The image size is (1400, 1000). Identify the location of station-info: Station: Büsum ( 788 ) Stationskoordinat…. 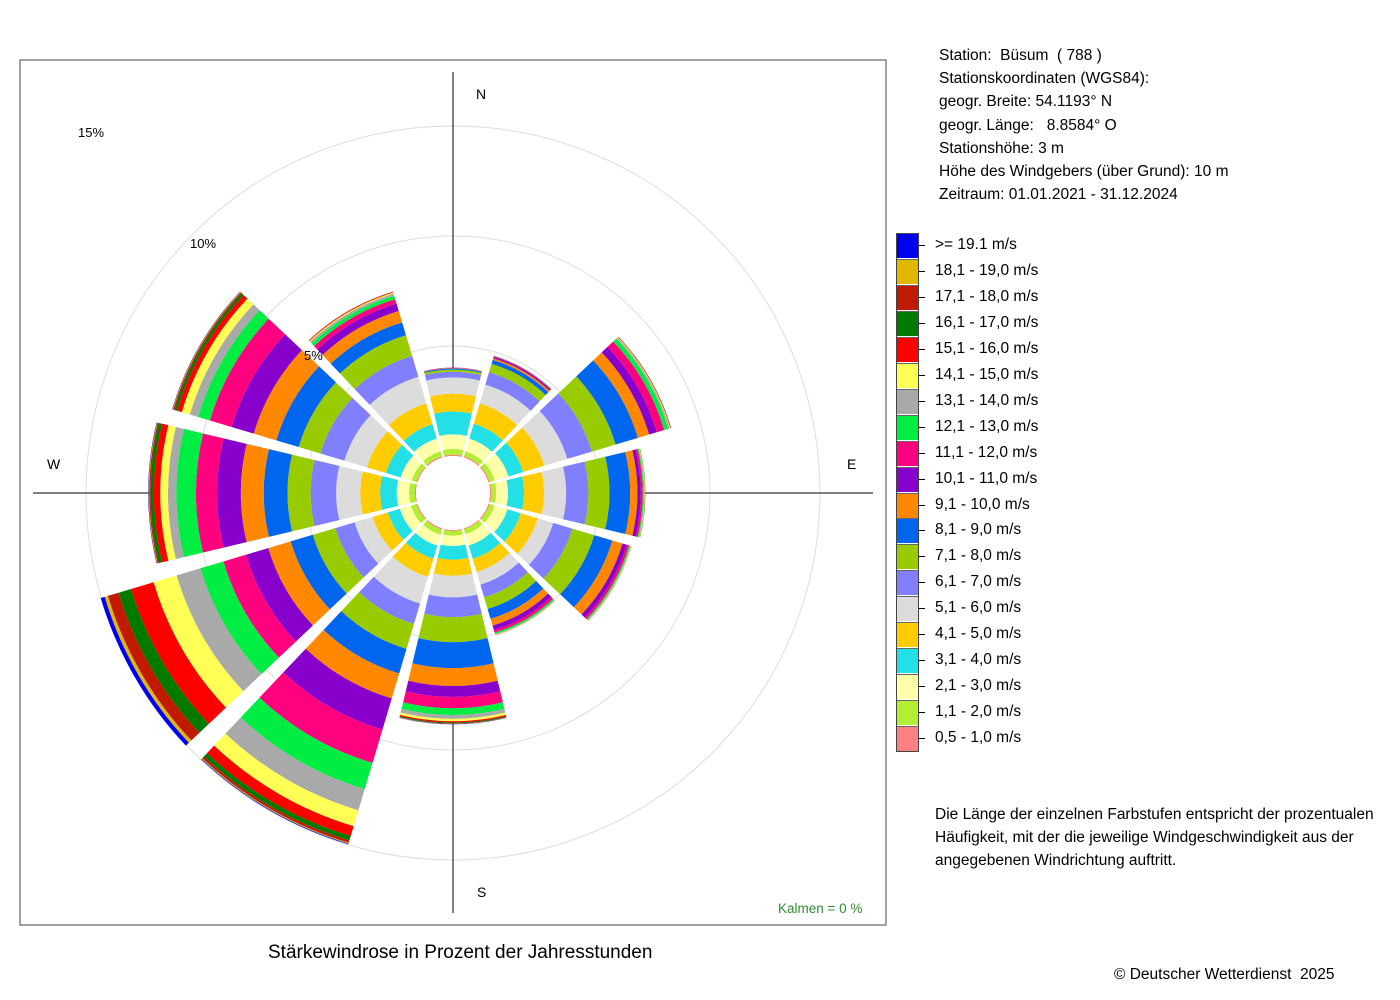
(1083, 125).